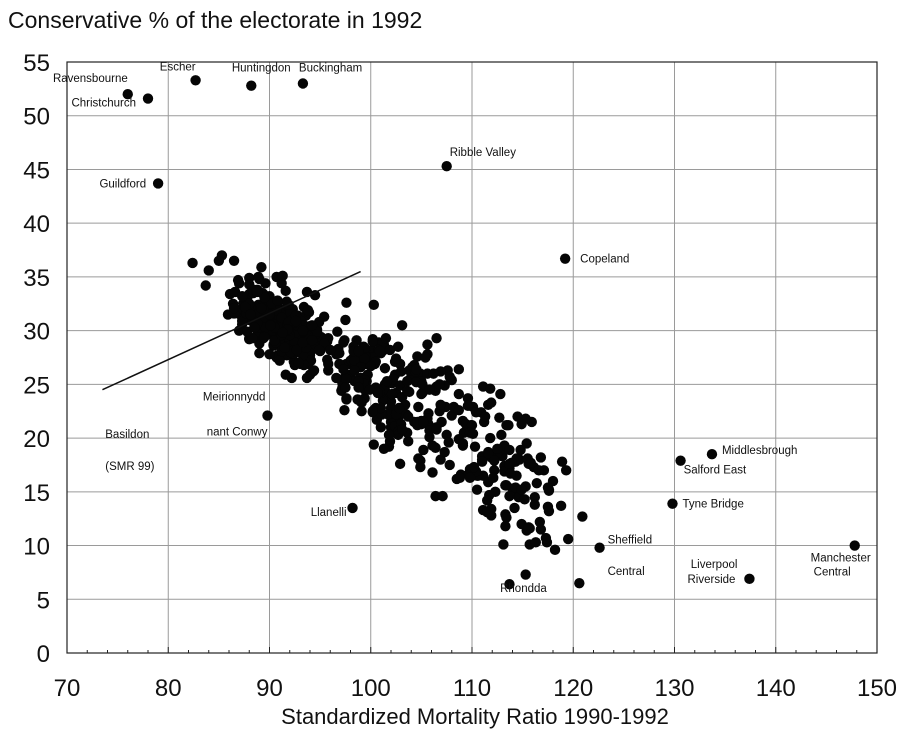  Describe the element at coordinates (234, 398) in the screenshot. I see `point-annotation: Meirionnydd` at that location.